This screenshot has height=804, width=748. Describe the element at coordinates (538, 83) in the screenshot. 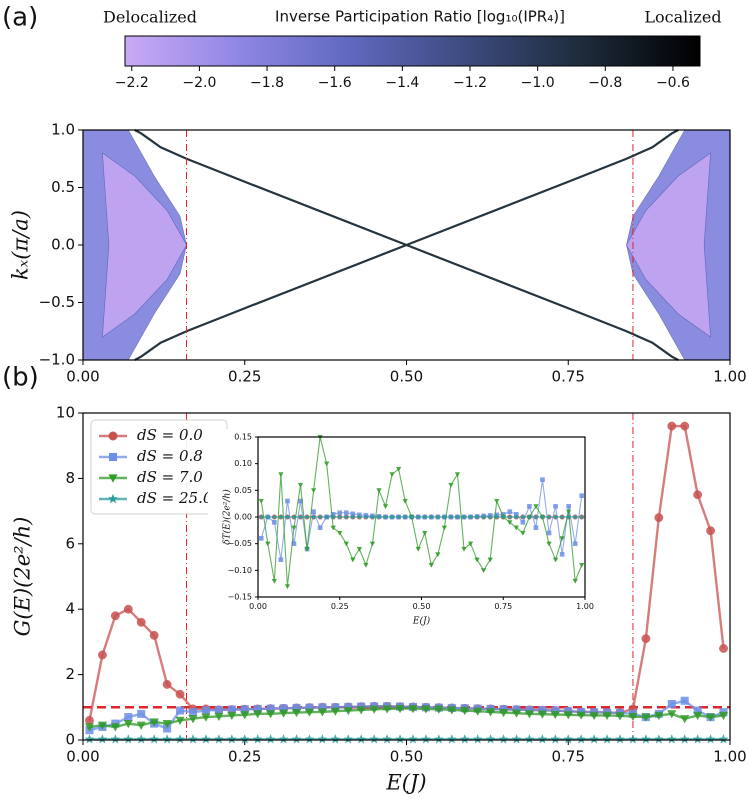

I see `colorbar-tick-label: −1.0` at that location.